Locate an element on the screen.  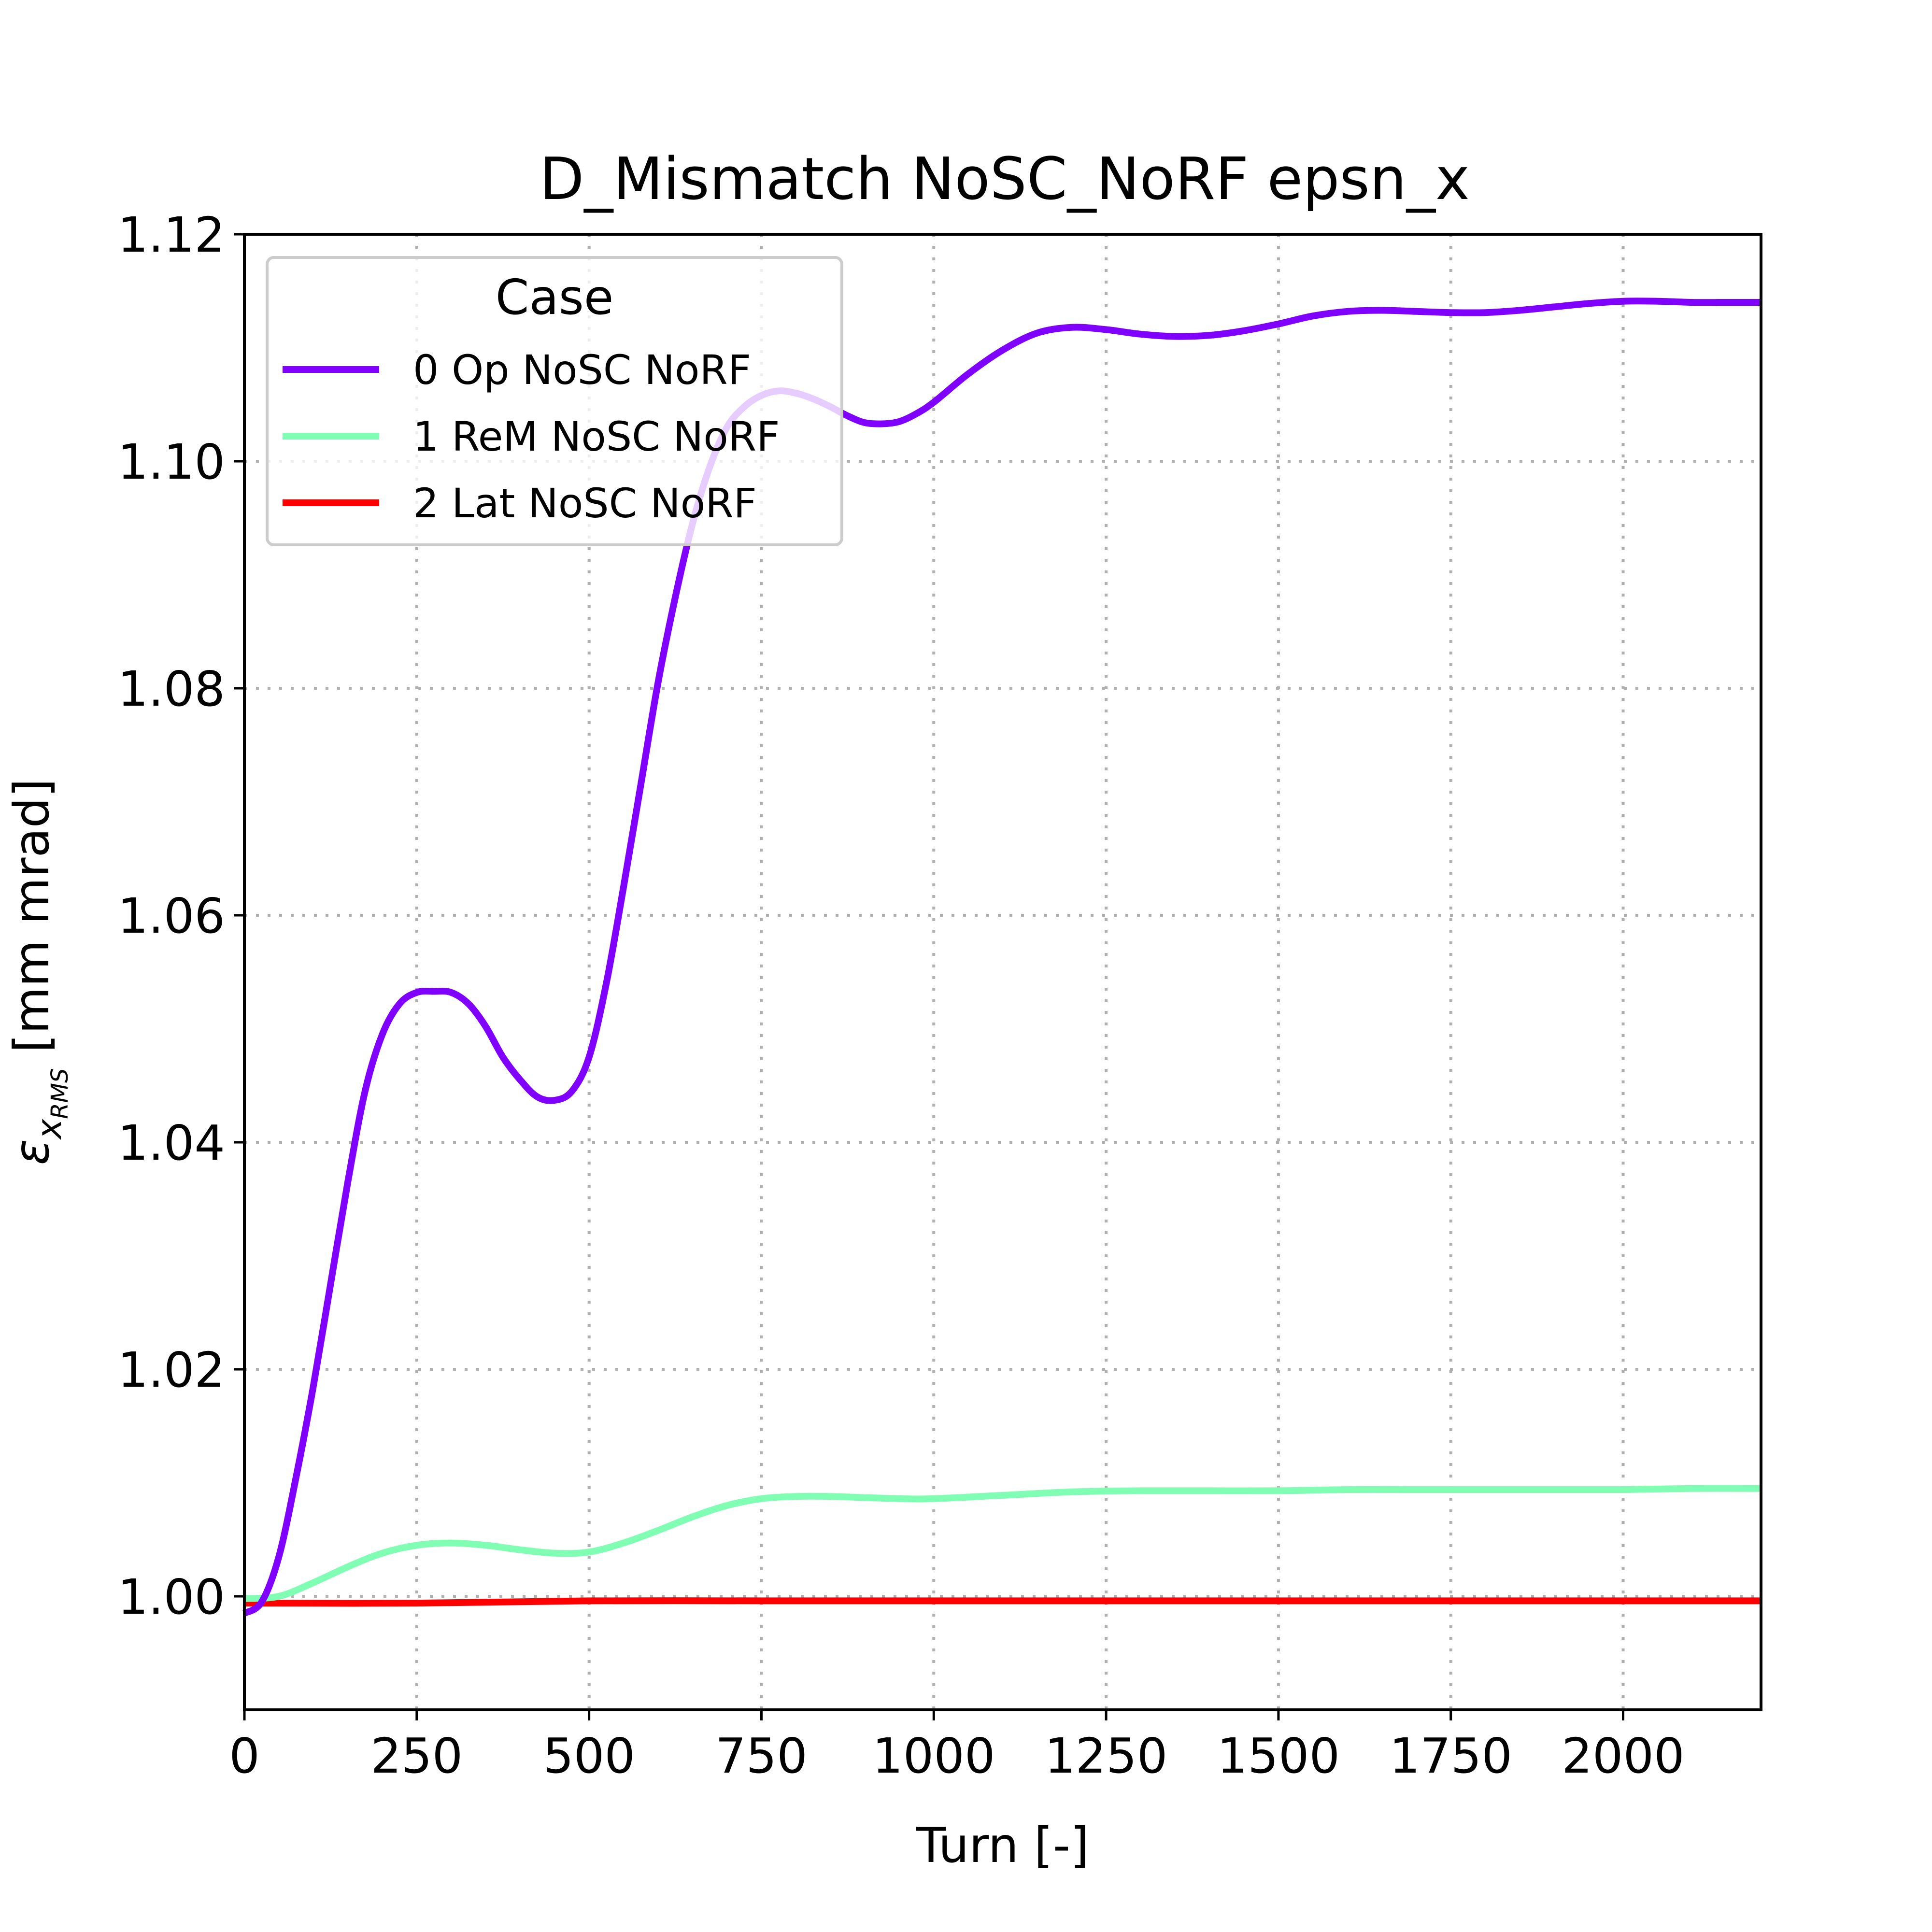
x-tick-label: 750 is located at coordinates (761, 1756).